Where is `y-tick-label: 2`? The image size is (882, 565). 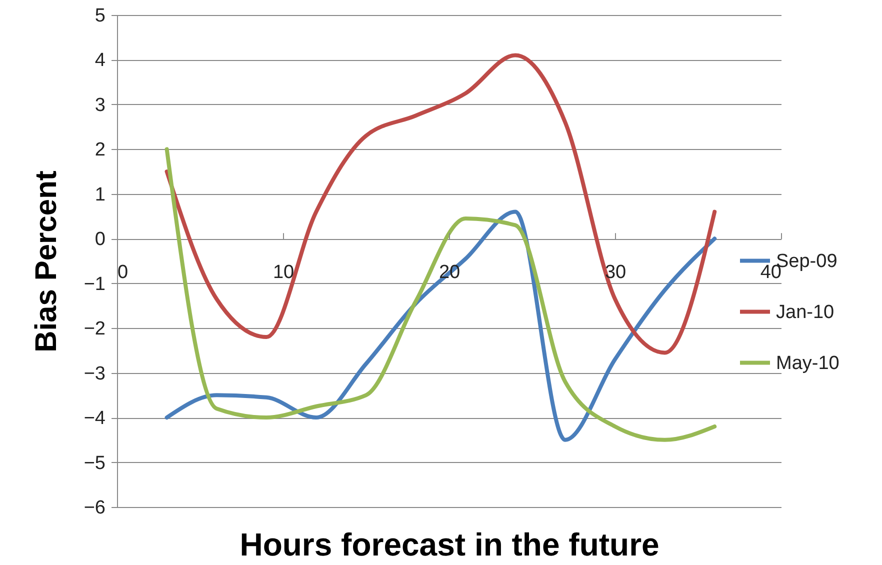 y-tick-label: 2 is located at coordinates (100, 150).